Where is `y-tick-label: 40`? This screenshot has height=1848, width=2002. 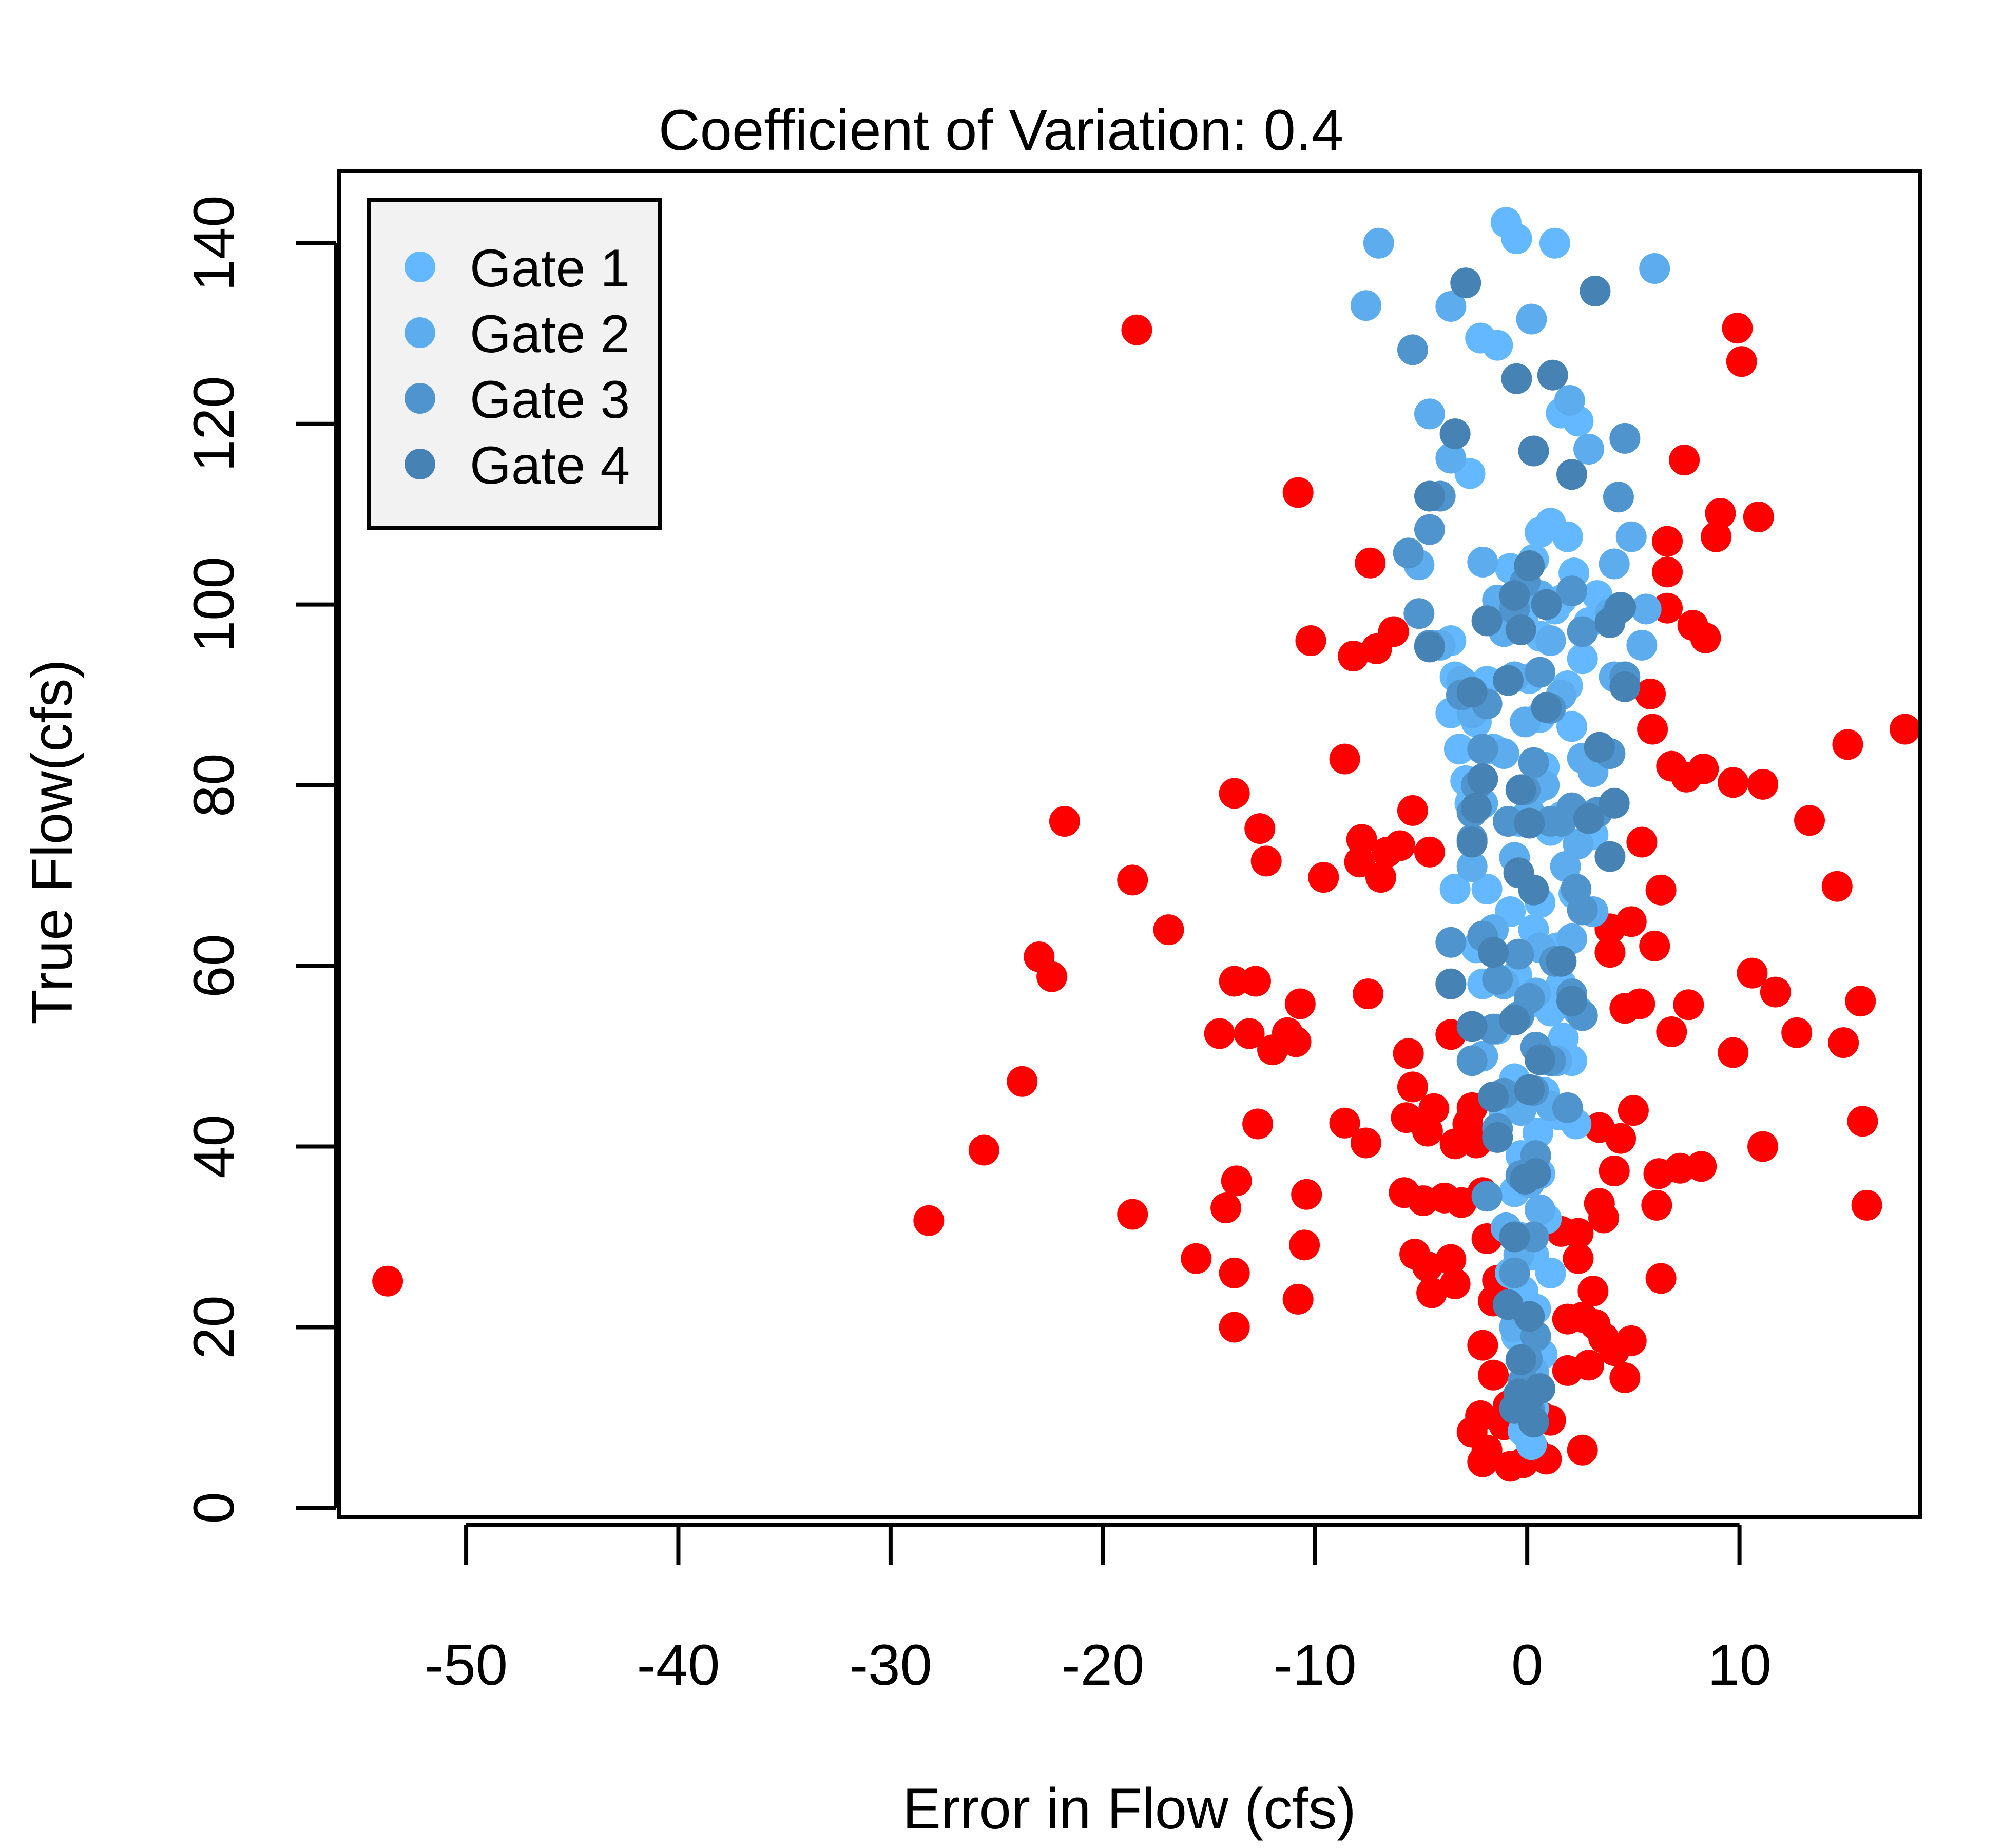
y-tick-label: 40 is located at coordinates (214, 1146).